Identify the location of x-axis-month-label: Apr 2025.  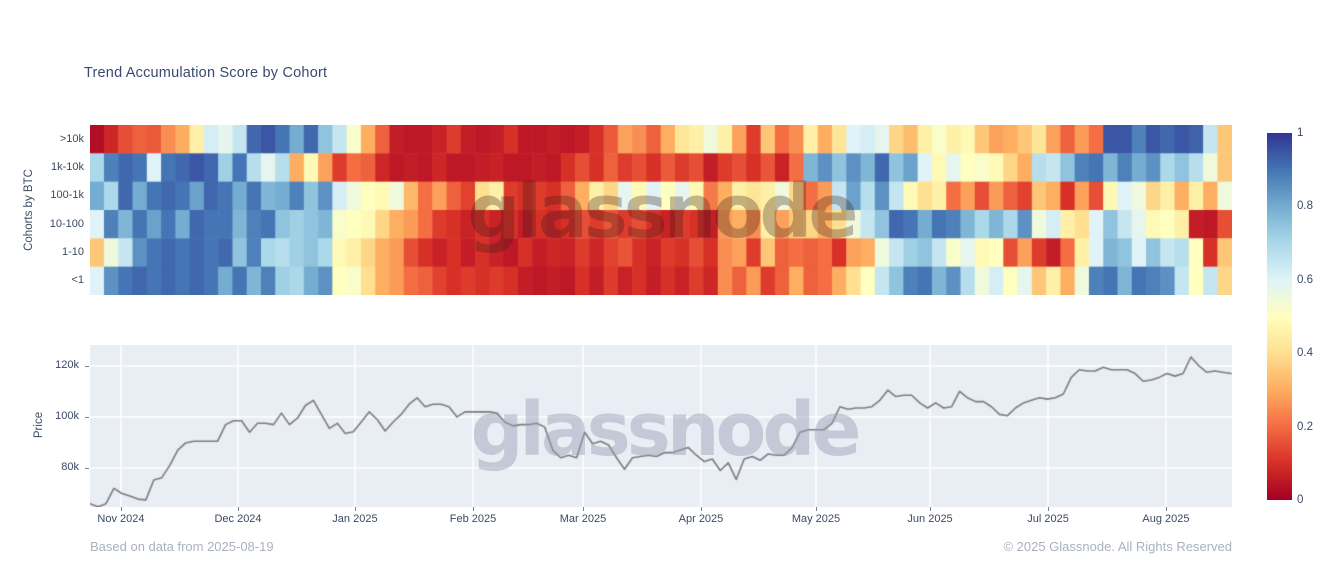
(701, 519).